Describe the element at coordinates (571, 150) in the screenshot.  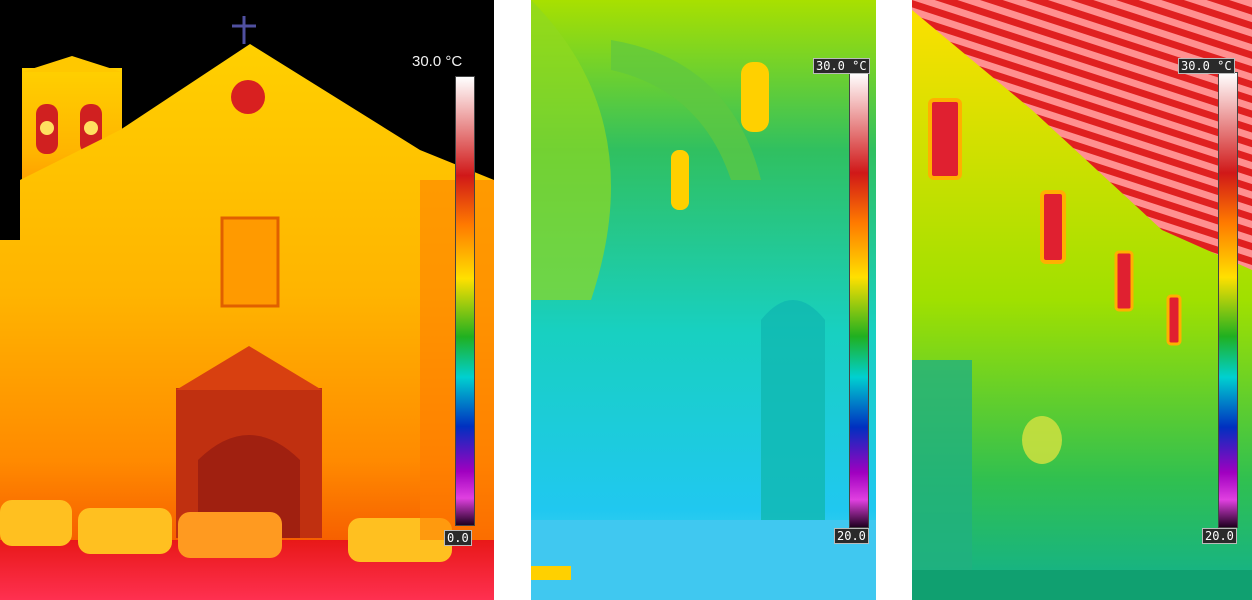
I see `vault-left` at that location.